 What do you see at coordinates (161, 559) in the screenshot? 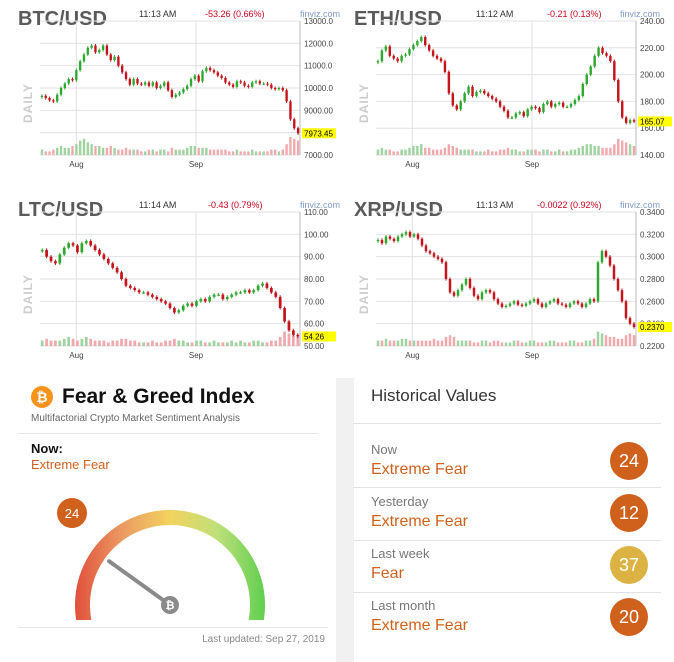
I see `fear-greed-gauge: ₿ 24` at bounding box center [161, 559].